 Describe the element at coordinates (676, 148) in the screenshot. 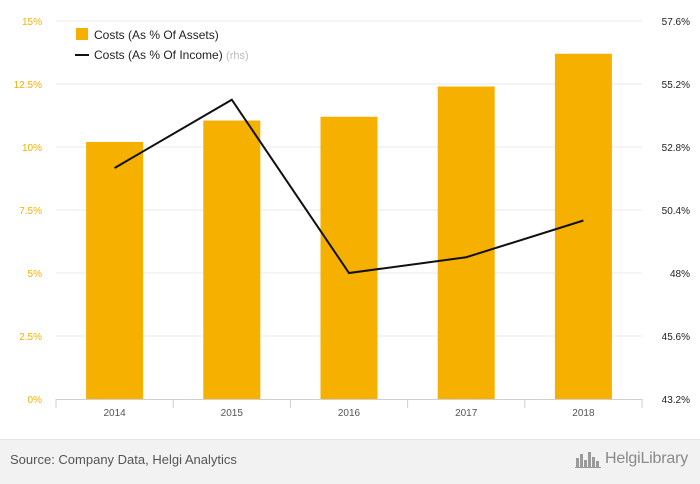

I see `right-axis-tick-label: 52.8%` at that location.